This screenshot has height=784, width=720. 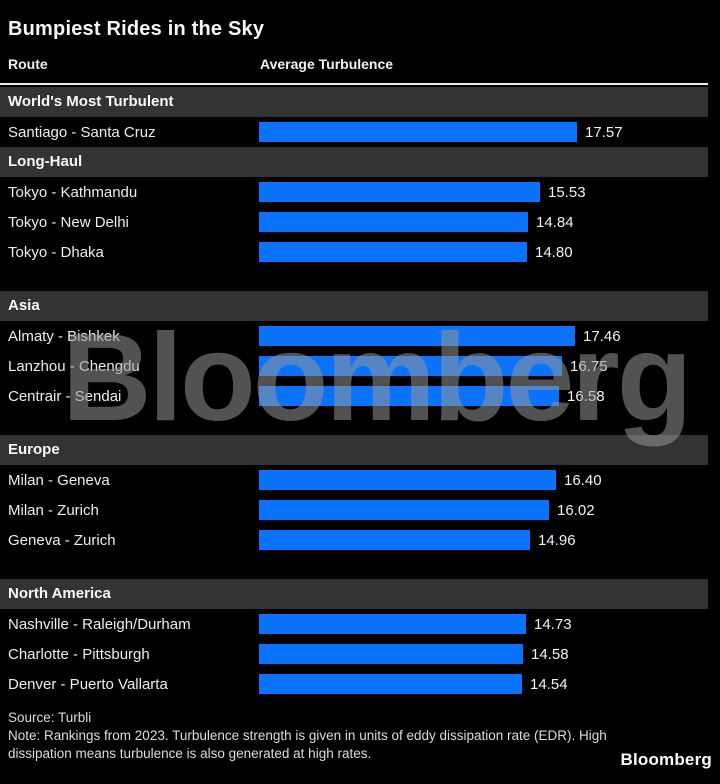 I want to click on route-label: Almaty - Bishkek, so click(x=64, y=336).